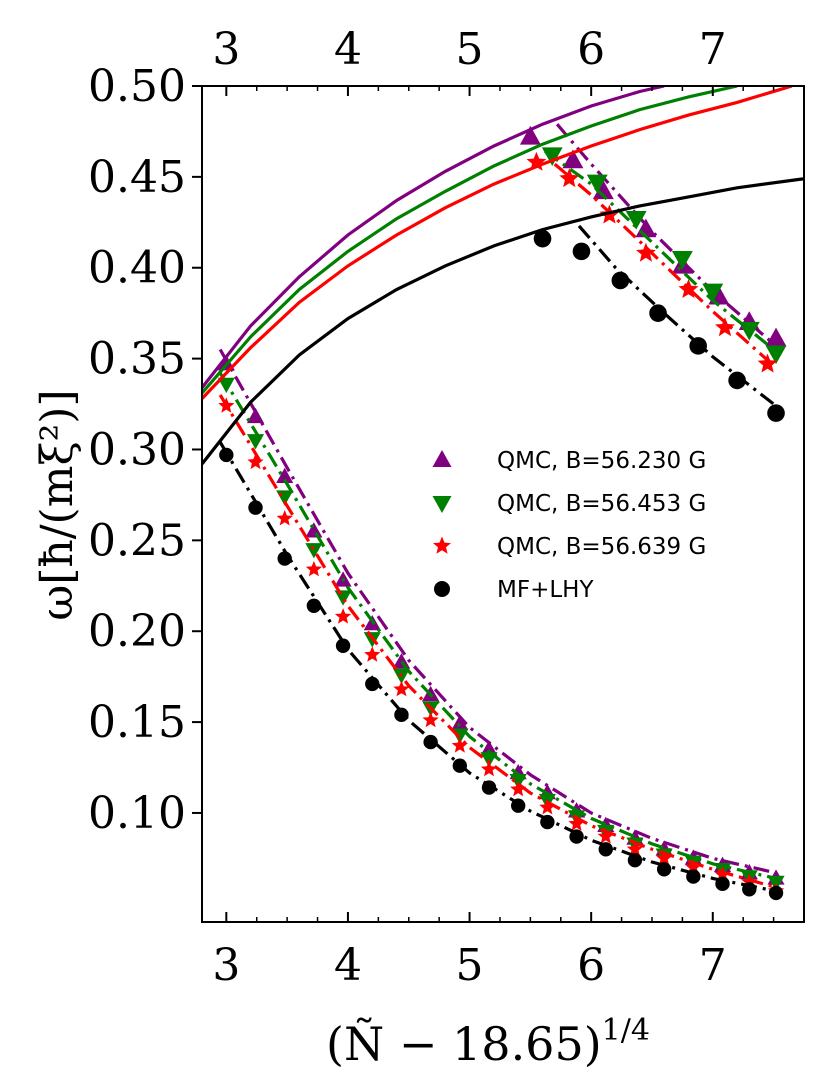  Describe the element at coordinates (442, 545) in the screenshot. I see `legend-marker-qmc-b-56-639-g` at that location.